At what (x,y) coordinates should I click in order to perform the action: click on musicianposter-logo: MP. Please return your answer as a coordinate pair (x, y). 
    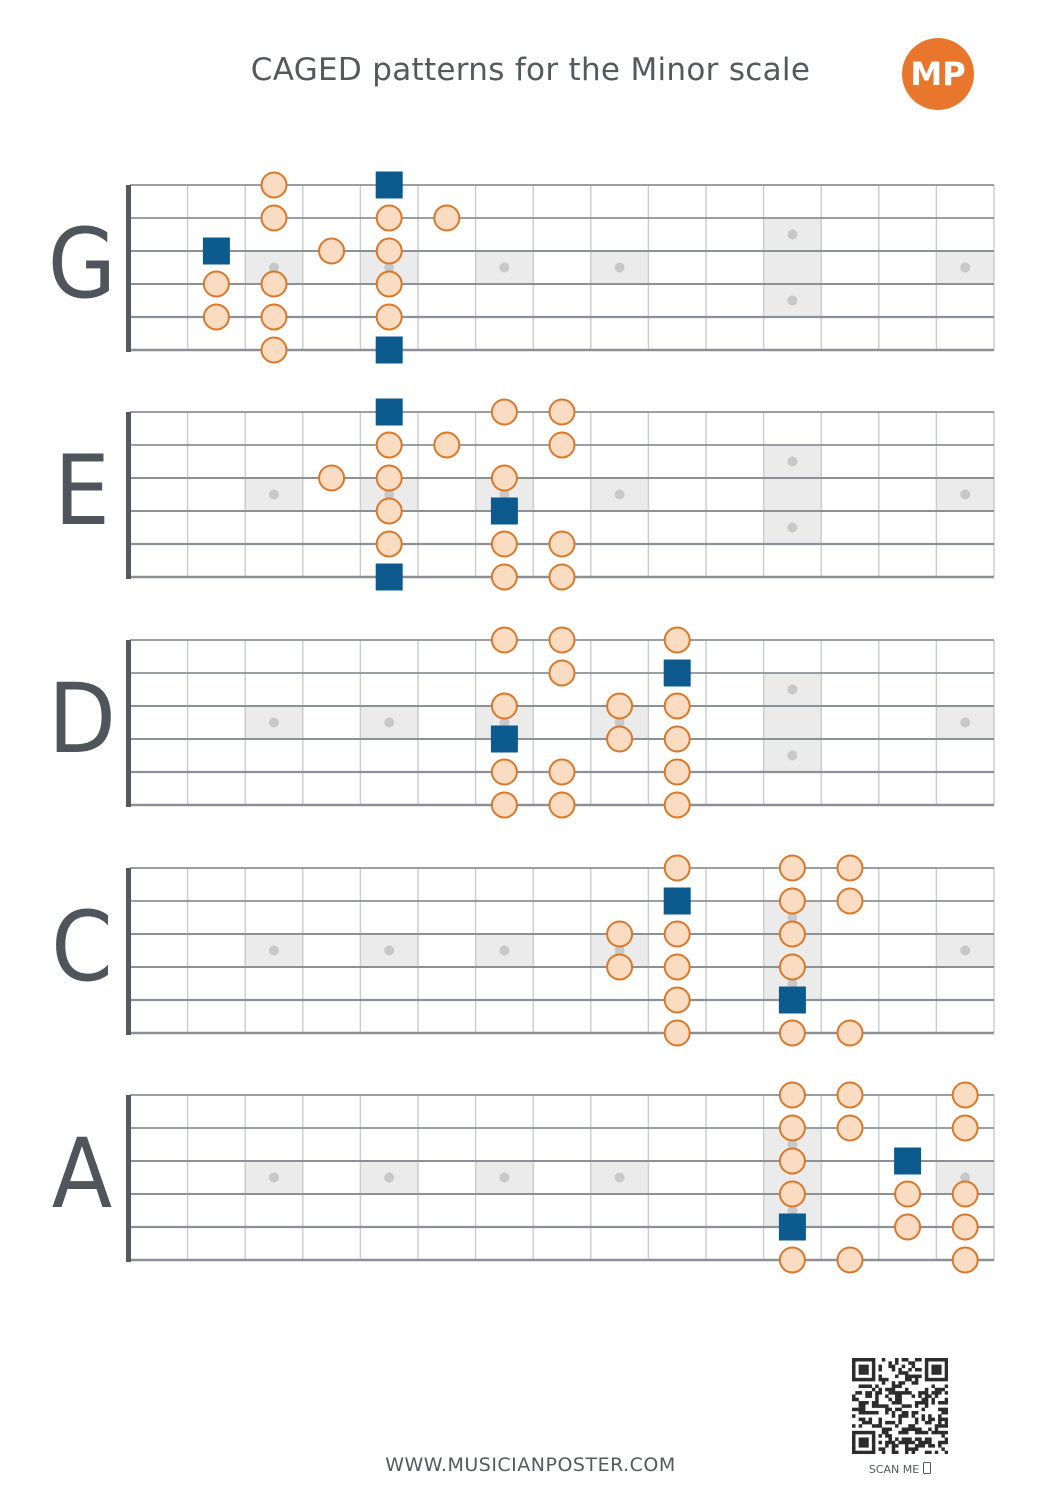
    Looking at the image, I should click on (938, 74).